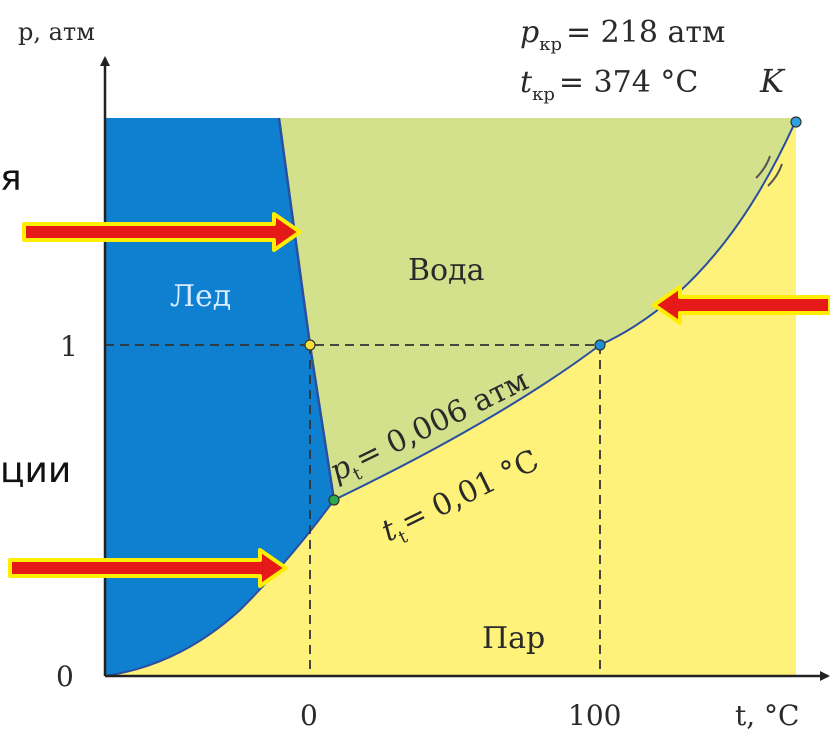 Image resolution: width=830 pixels, height=740 pixels. Describe the element at coordinates (11, 178) in the screenshot. I see `cropped-text-top: я` at that location.